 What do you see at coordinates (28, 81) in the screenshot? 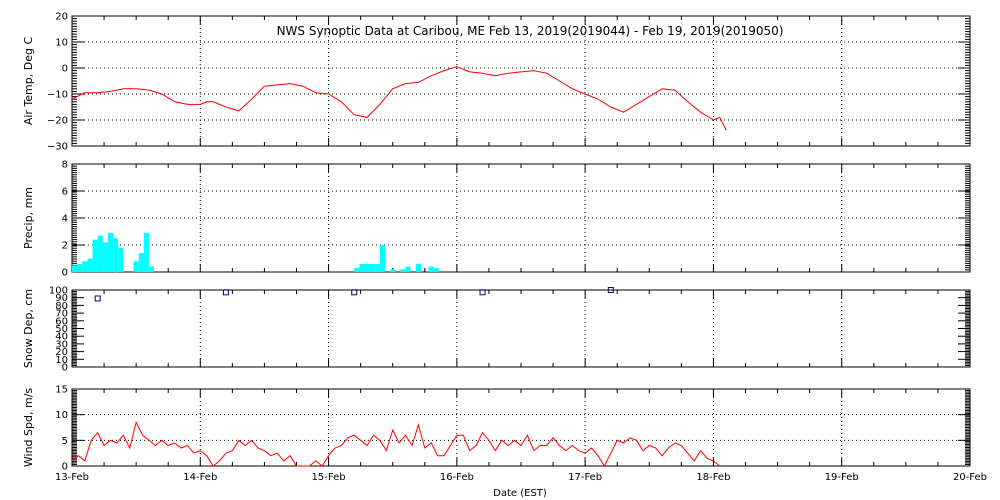
I see `air-temp-ylabel: Air Temp, Deg C` at bounding box center [28, 81].